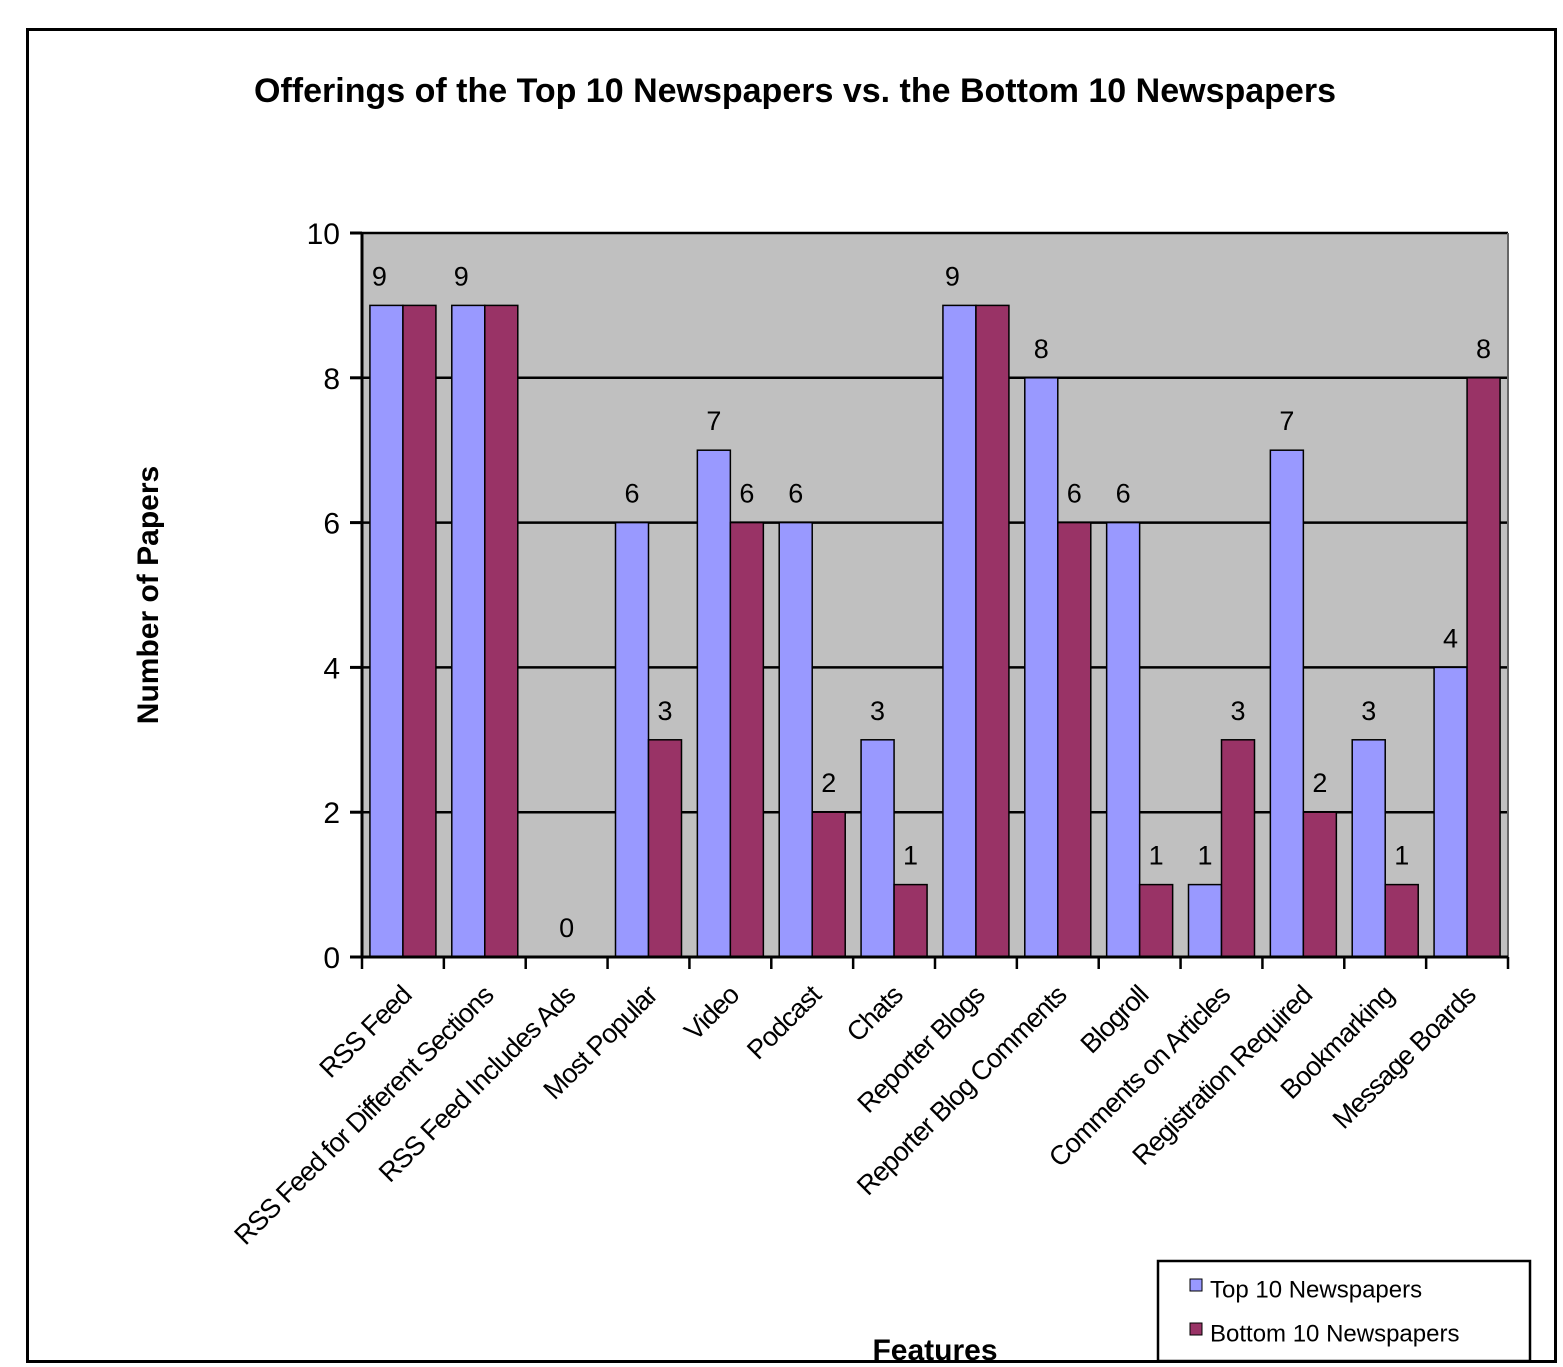 This screenshot has height=1367, width=1563. What do you see at coordinates (1316, 1289) in the screenshot?
I see `legend-label: Top 10 Newspapers` at bounding box center [1316, 1289].